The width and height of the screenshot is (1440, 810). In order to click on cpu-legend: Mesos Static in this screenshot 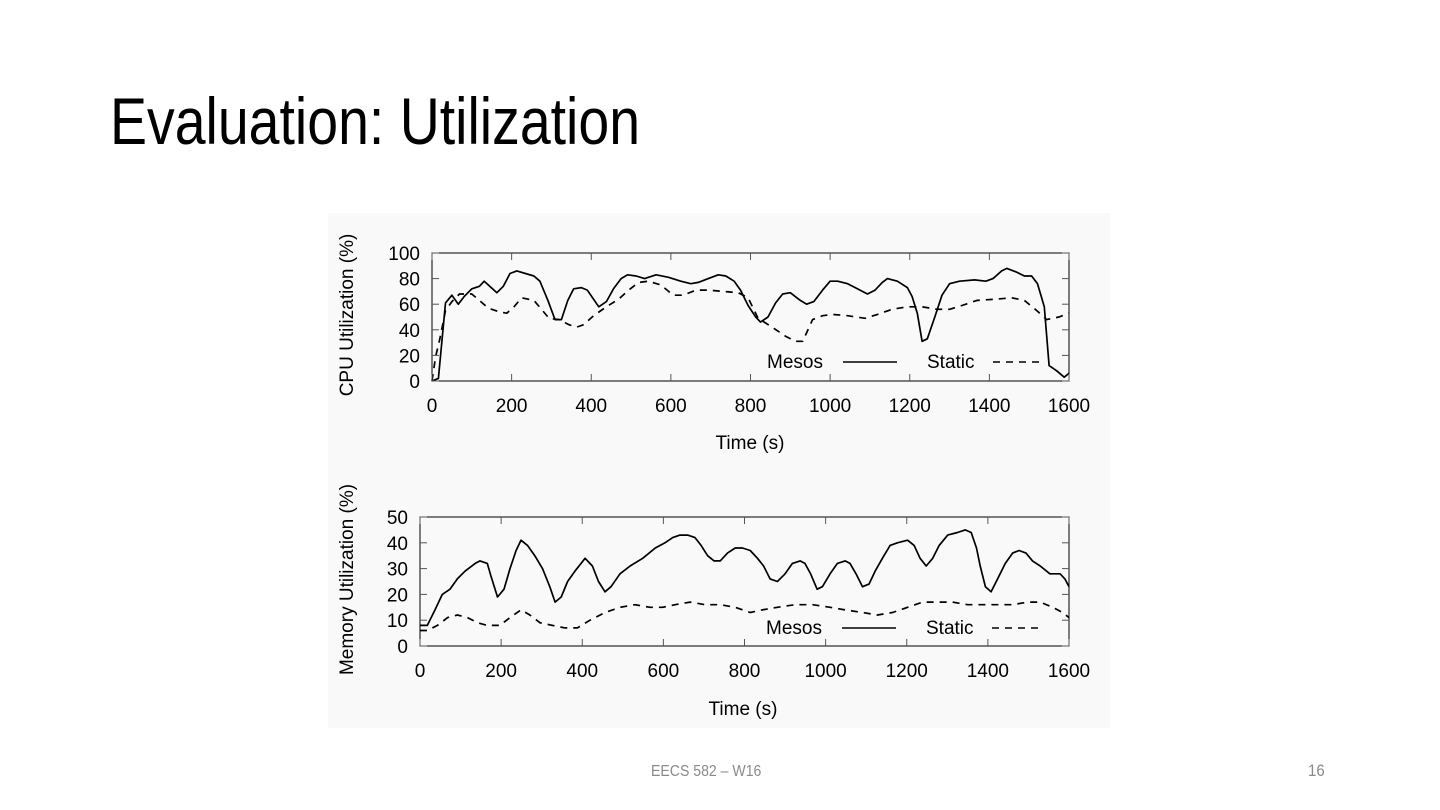, I will do `click(905, 362)`.